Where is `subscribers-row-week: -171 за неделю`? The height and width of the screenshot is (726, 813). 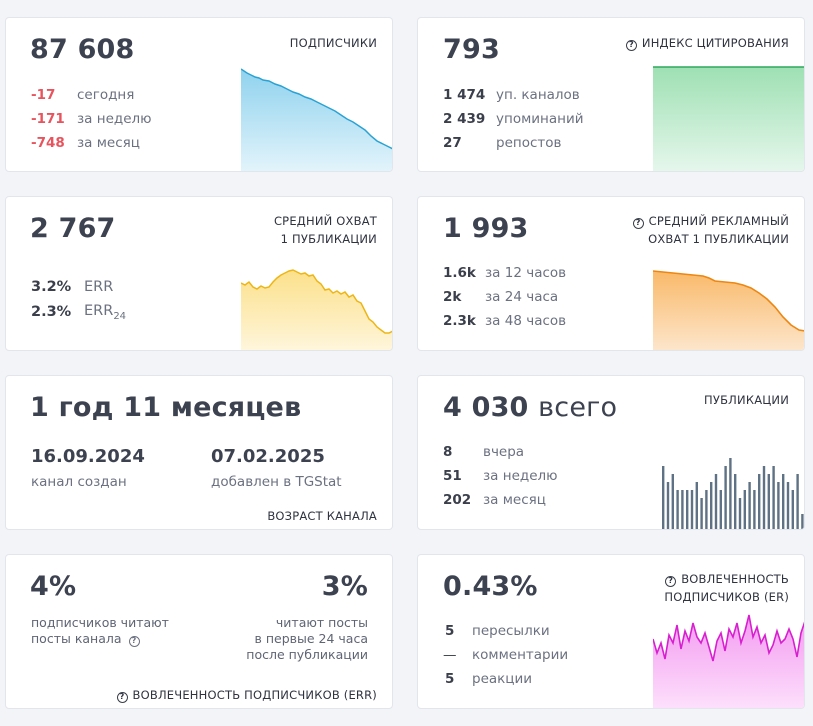
subscribers-row-week: -171 за неделю is located at coordinates (91, 119).